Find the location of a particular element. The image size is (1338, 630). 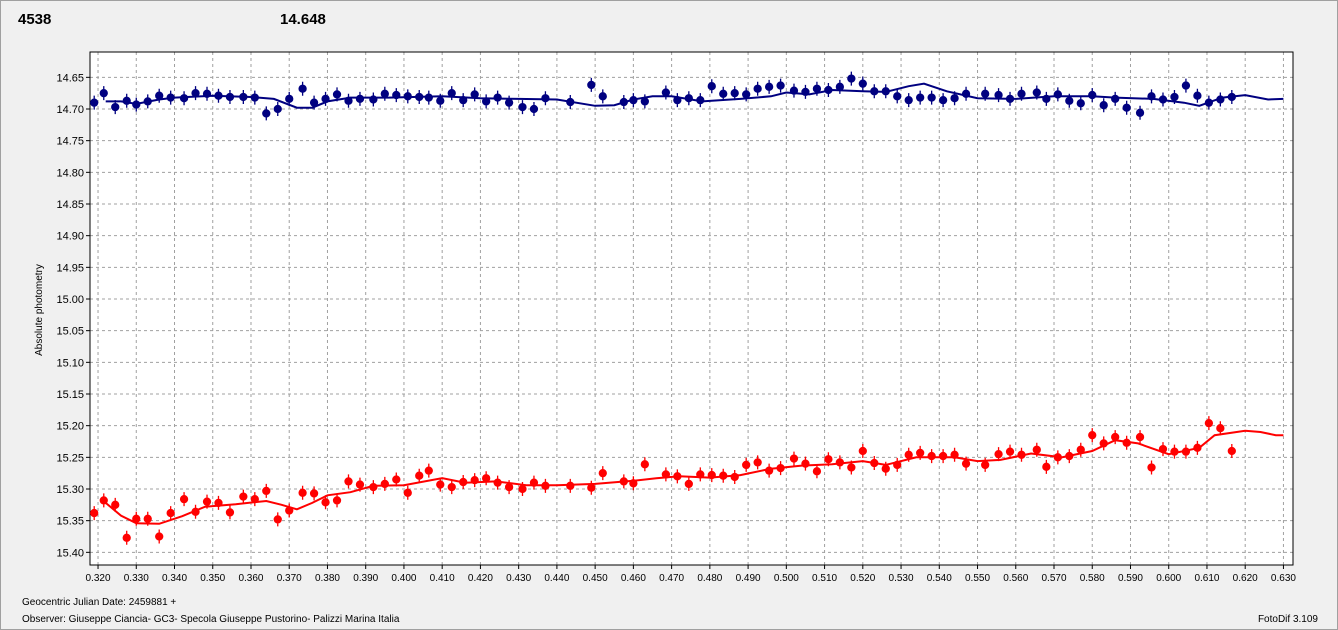

x-tick-label: 0.580 is located at coordinates (1092, 578).